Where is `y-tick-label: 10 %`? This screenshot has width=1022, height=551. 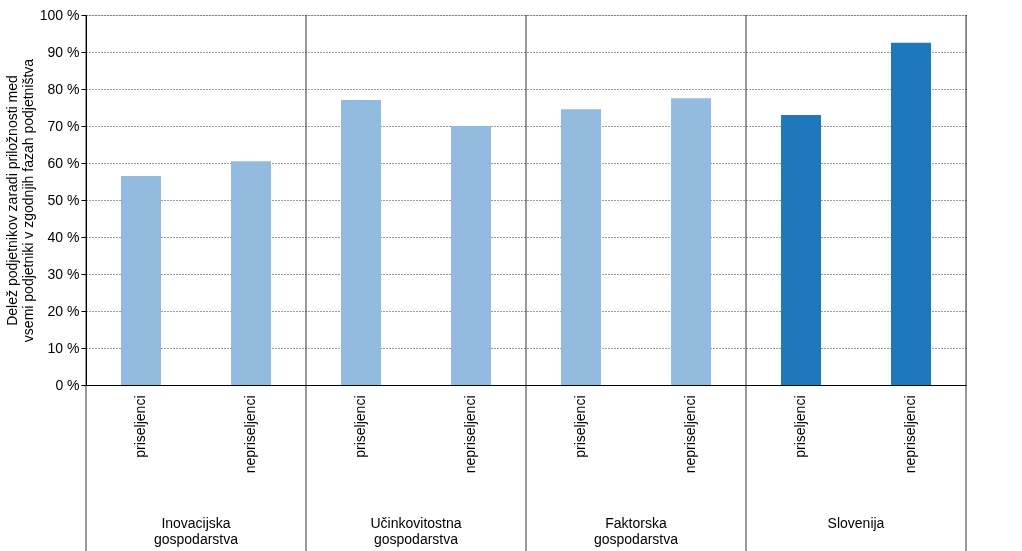
y-tick-label: 10 % is located at coordinates (63, 347).